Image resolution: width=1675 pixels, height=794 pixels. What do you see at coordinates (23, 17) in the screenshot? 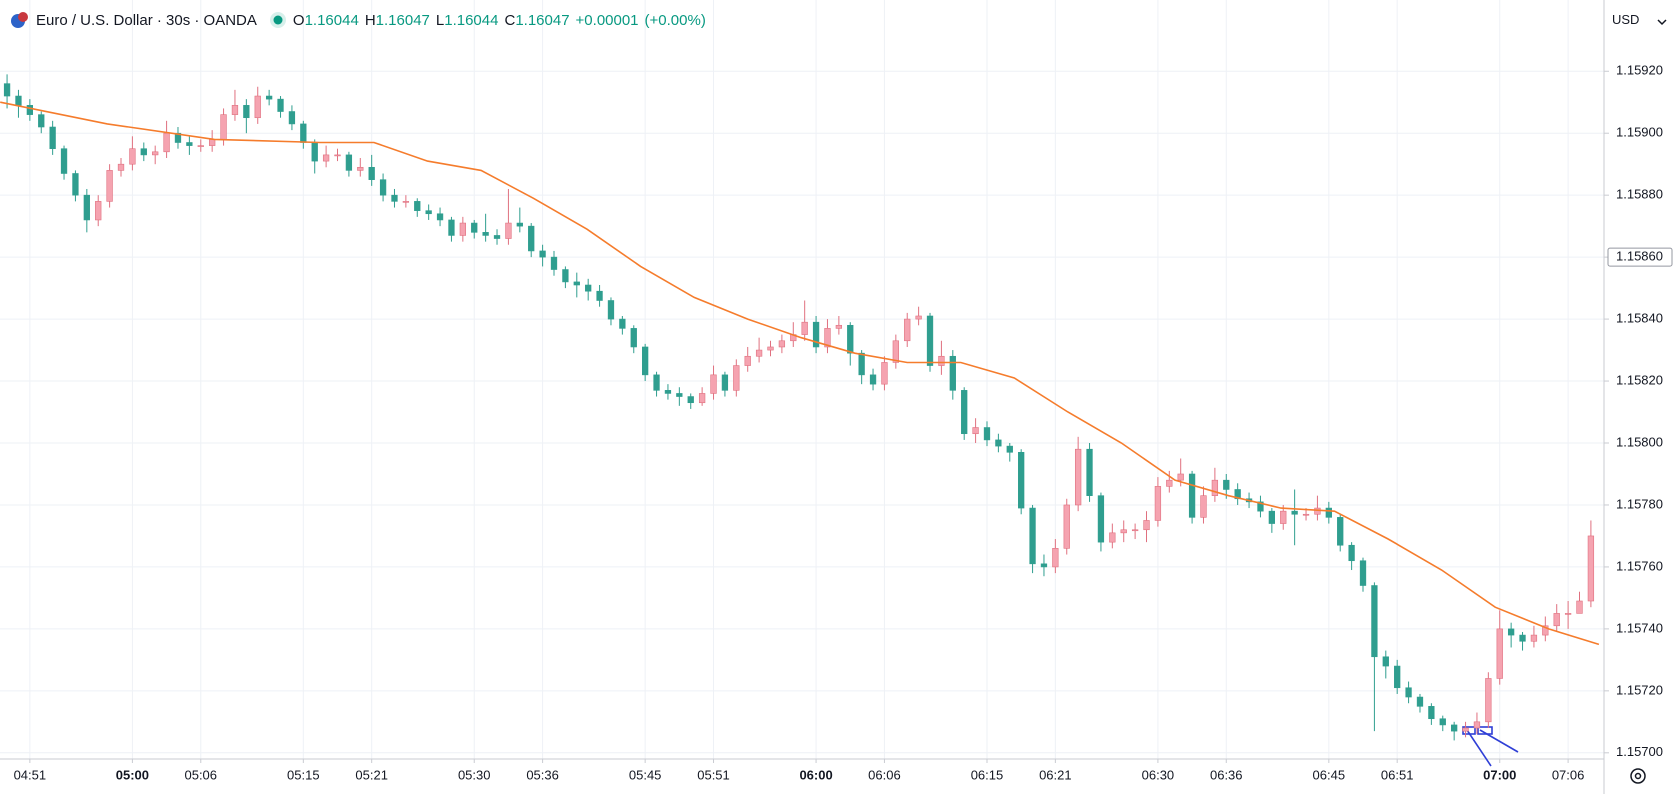
I see `flag-us` at bounding box center [23, 17].